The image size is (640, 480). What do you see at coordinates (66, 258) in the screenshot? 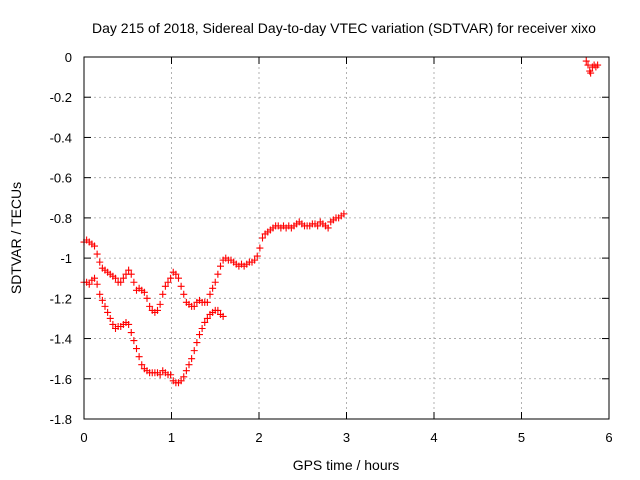
I see `y-tick-label: -1` at bounding box center [66, 258].